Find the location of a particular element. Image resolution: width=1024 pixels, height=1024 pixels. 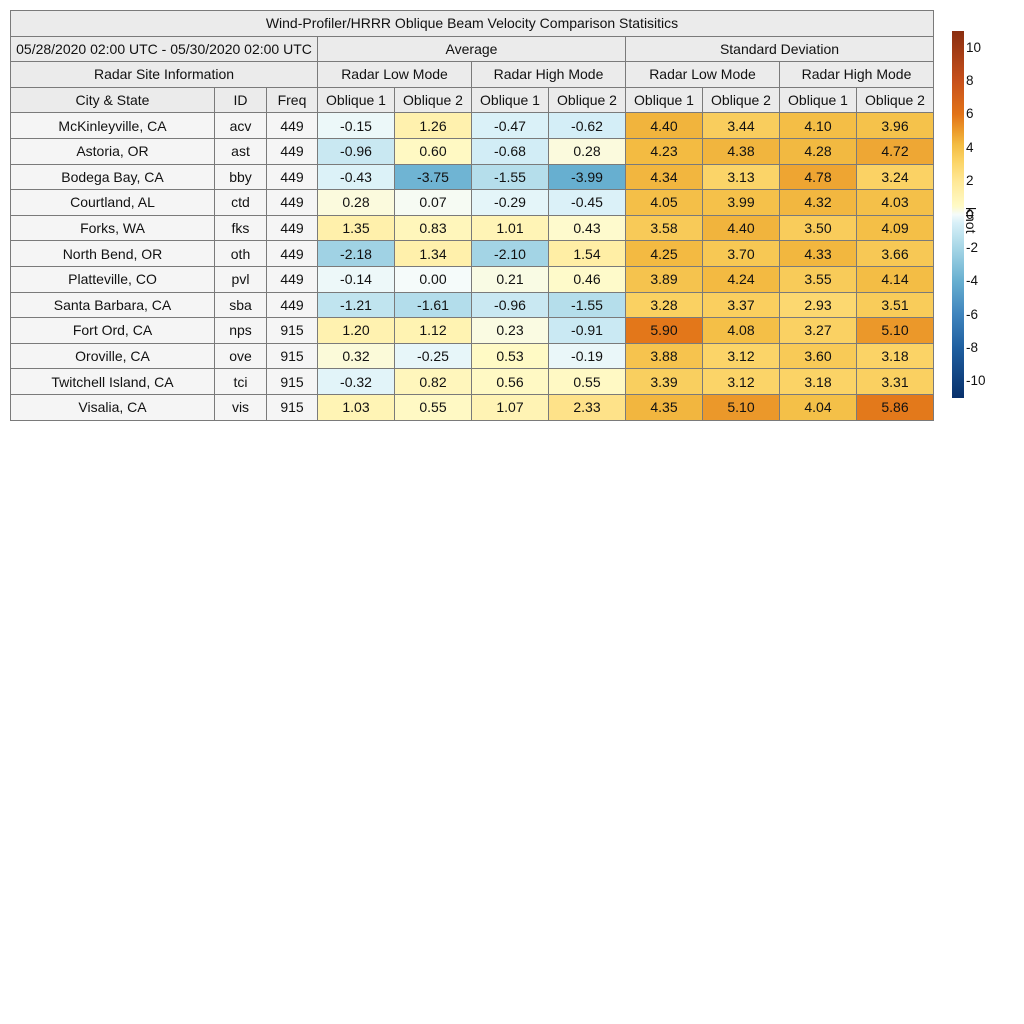

colorbar-tick-label: 4 is located at coordinates (970, 147).